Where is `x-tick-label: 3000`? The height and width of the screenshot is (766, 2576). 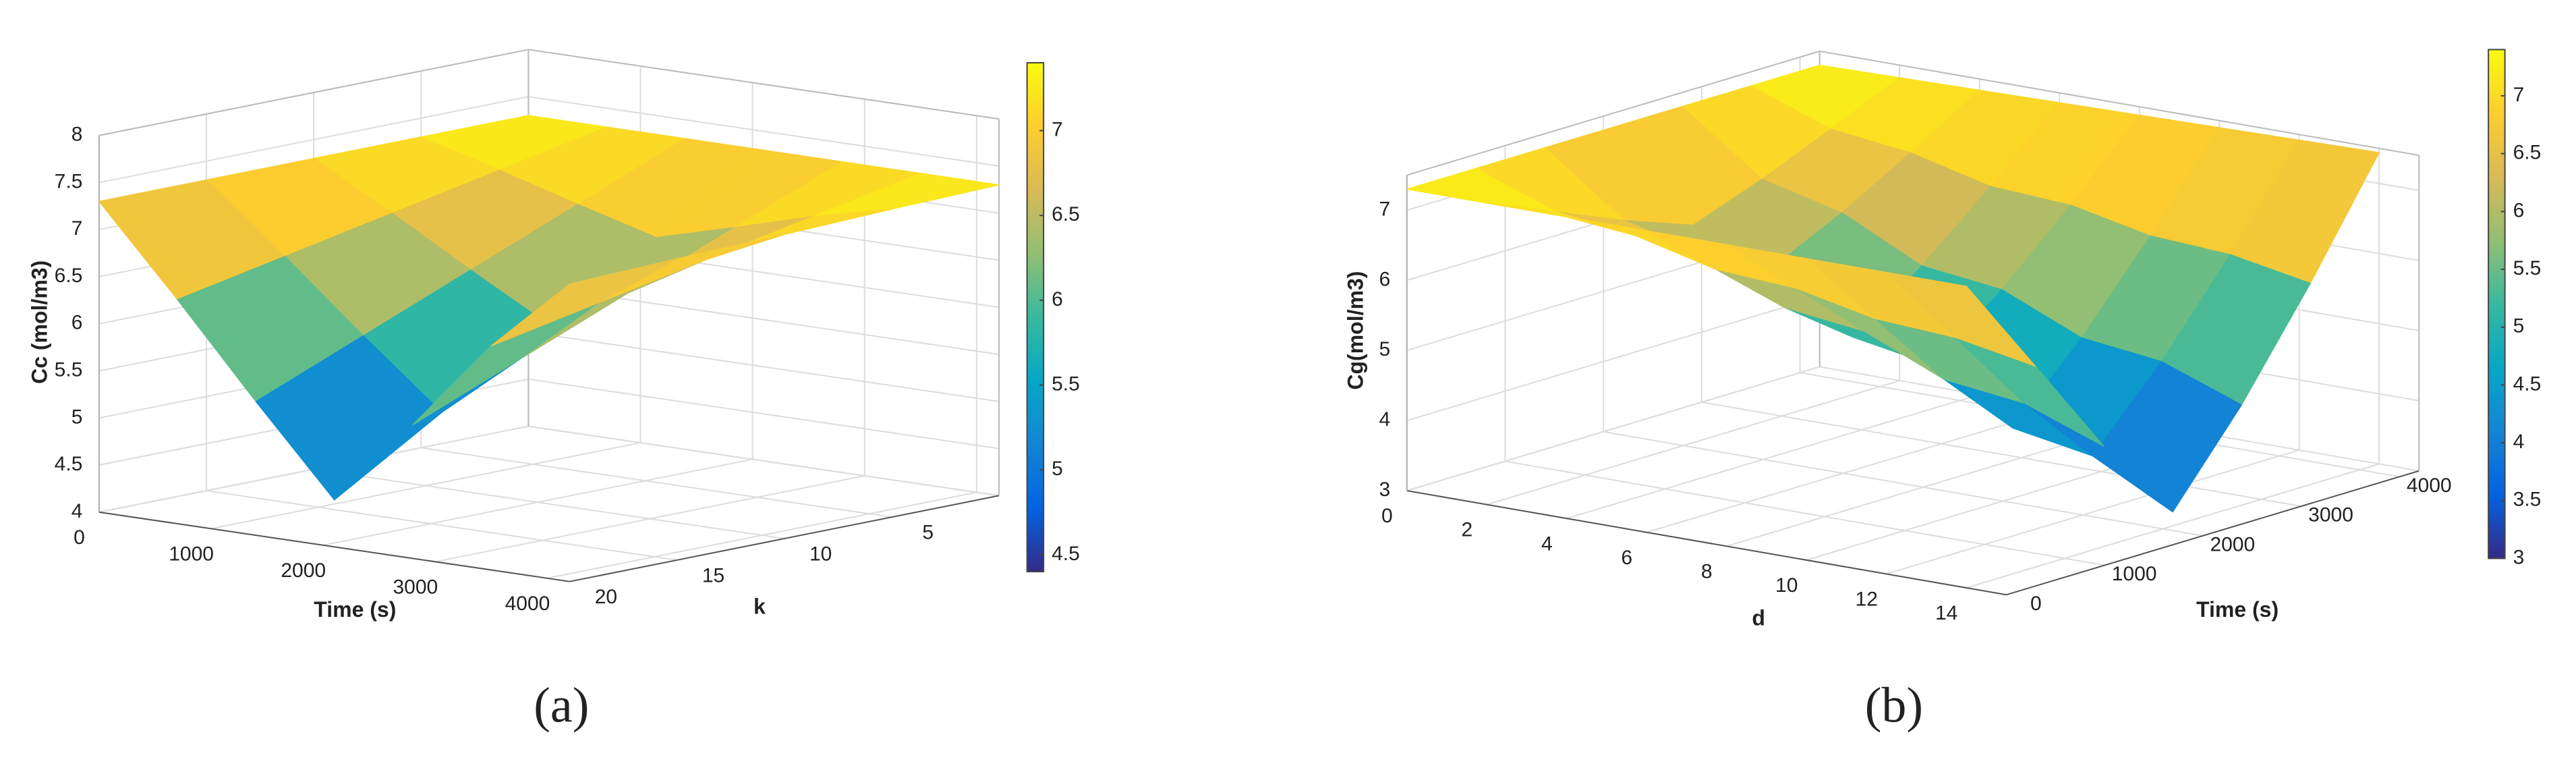
x-tick-label: 3000 is located at coordinates (415, 587).